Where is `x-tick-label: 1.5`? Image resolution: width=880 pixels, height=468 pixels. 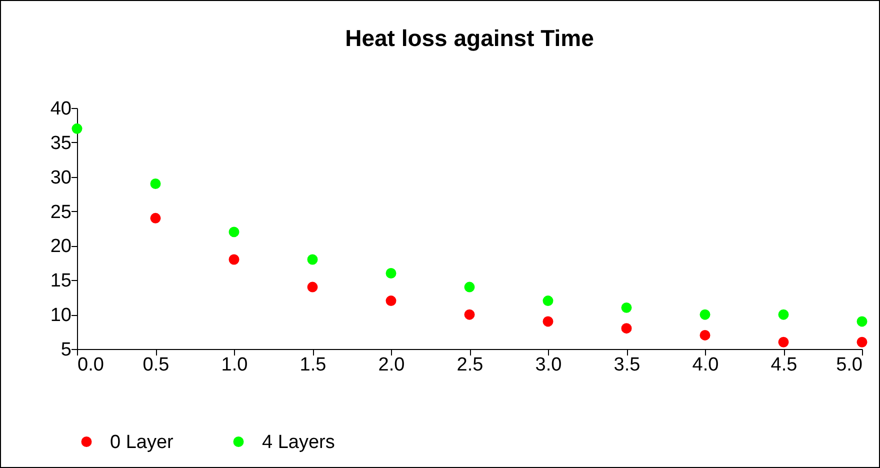
x-tick-label: 1.5 is located at coordinates (313, 365).